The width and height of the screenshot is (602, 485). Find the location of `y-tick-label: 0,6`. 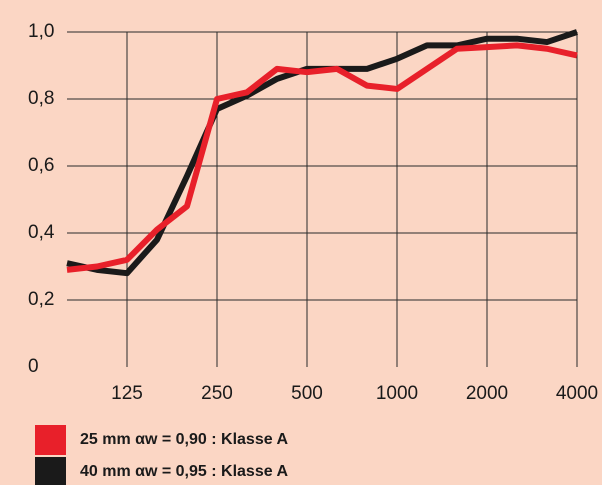

y-tick-label: 0,6 is located at coordinates (41, 165).